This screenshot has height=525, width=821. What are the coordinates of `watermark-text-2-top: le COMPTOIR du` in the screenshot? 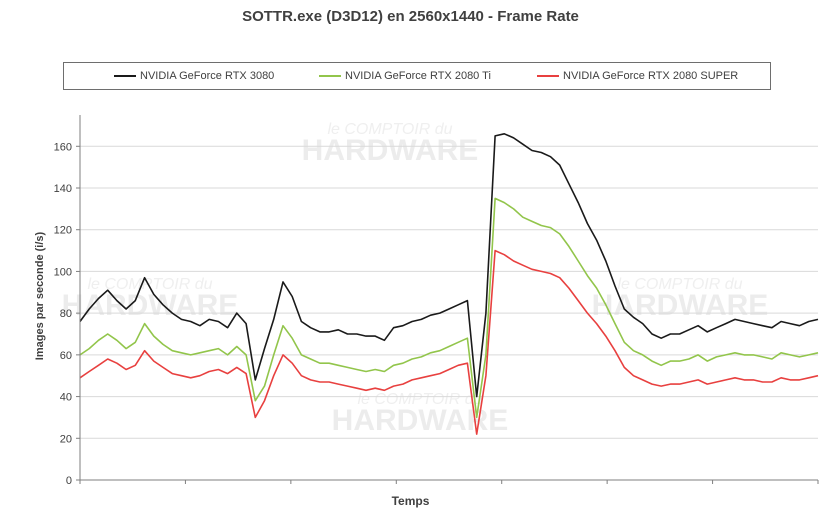 It's located at (679, 284).